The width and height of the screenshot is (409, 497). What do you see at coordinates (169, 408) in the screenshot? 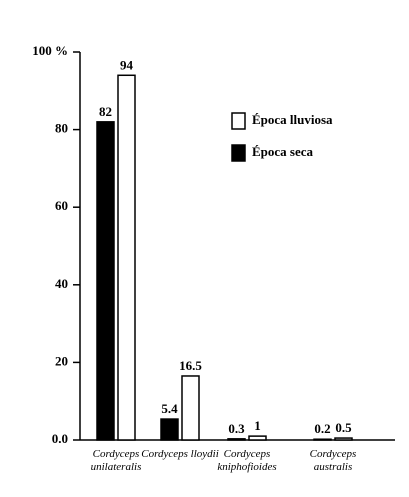
I see `data-label: 5.4` at bounding box center [169, 408].